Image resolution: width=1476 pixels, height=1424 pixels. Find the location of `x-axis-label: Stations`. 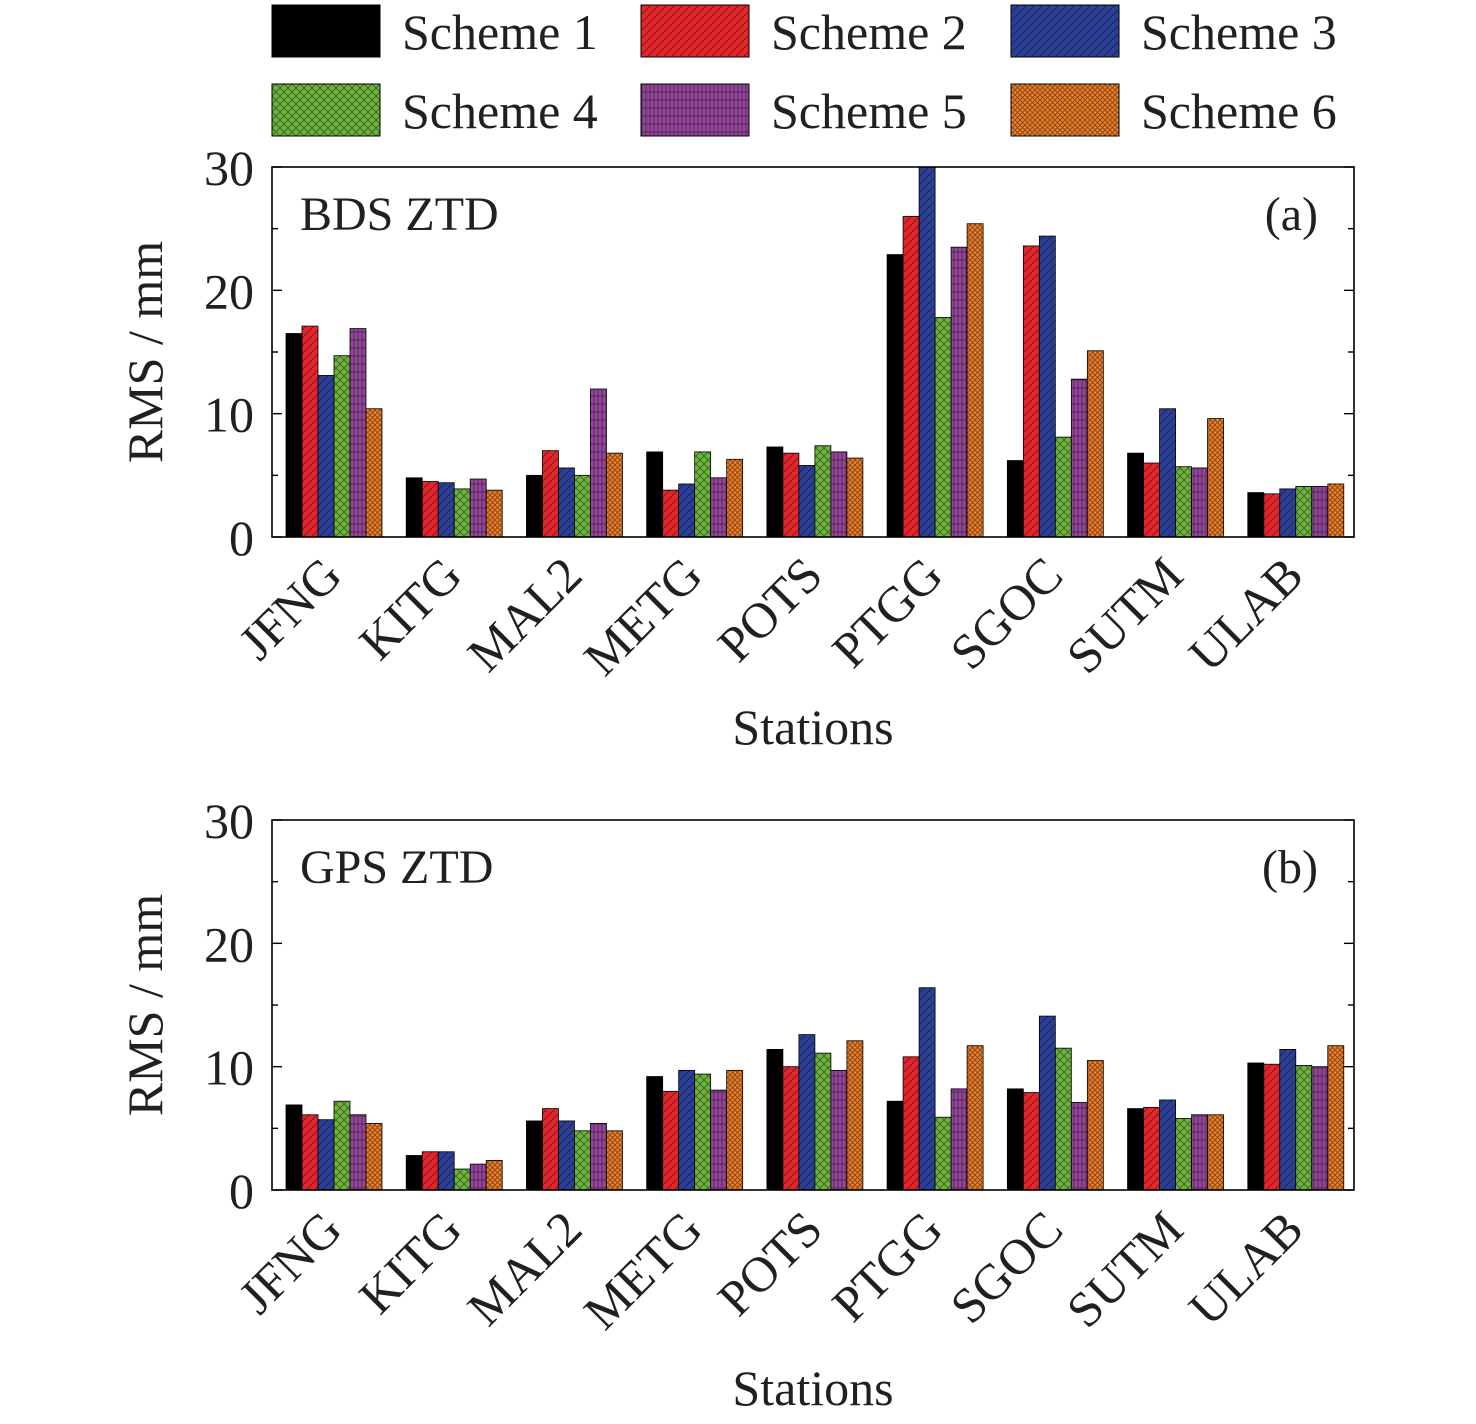

x-axis-label: Stations is located at coordinates (812, 727).